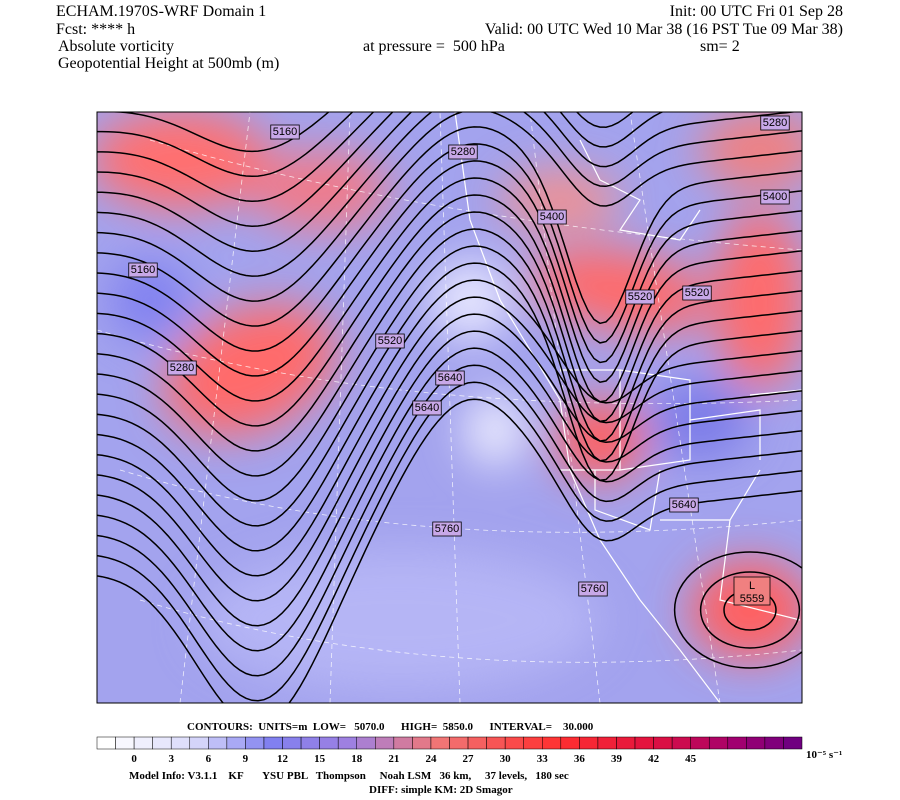 Image resolution: width=900 pixels, height=800 pixels. I want to click on smoothing: sm= 2, so click(720, 46).